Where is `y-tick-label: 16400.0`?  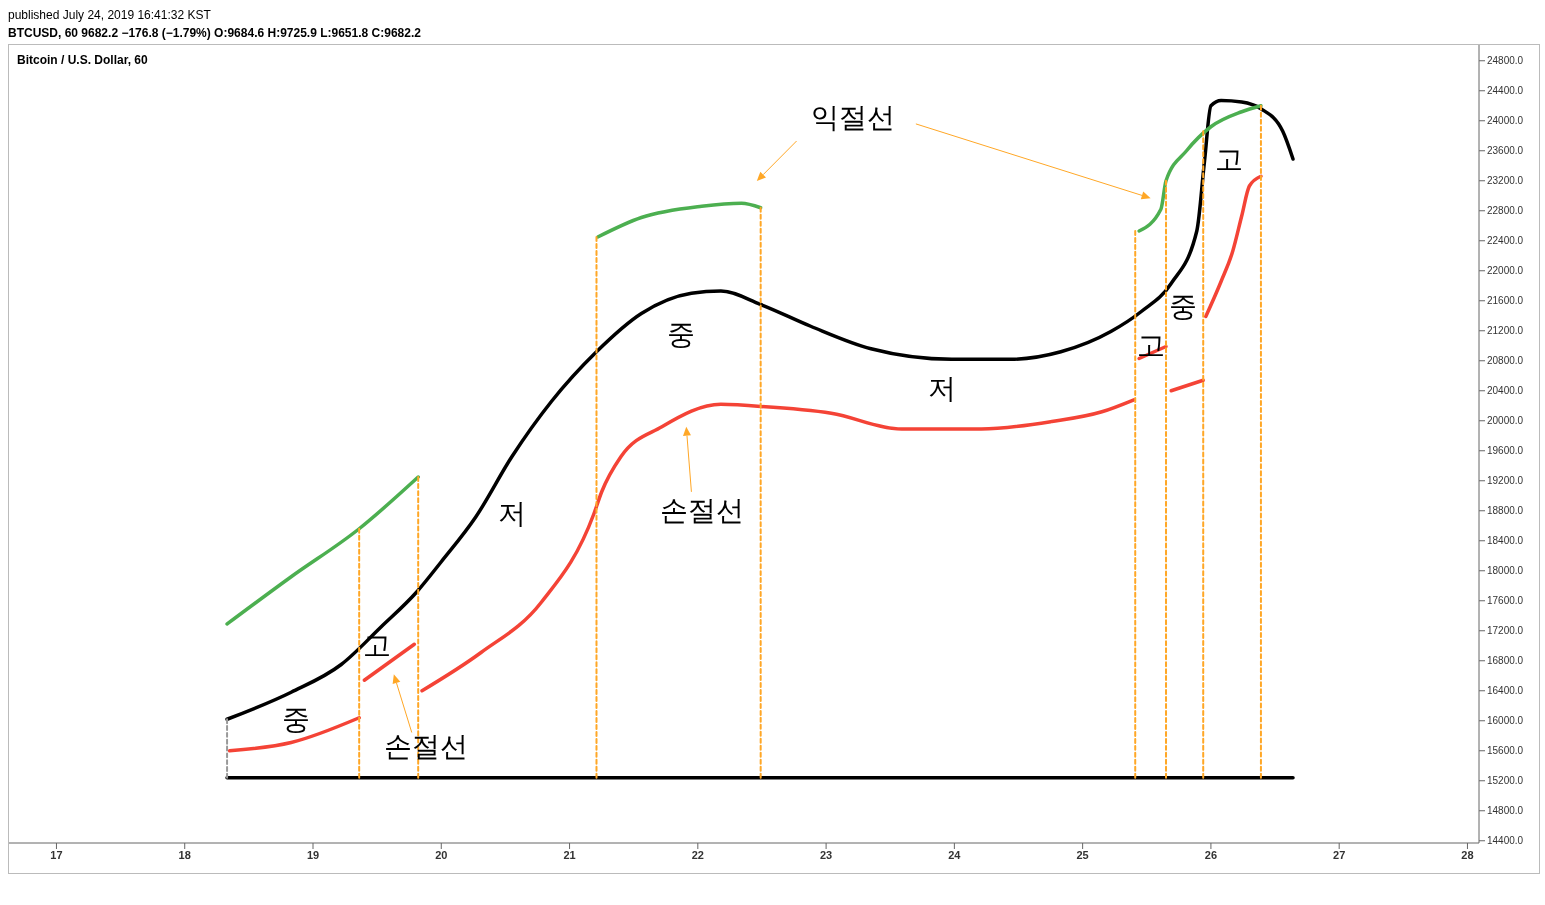
y-tick-label: 16400.0 is located at coordinates (1505, 691).